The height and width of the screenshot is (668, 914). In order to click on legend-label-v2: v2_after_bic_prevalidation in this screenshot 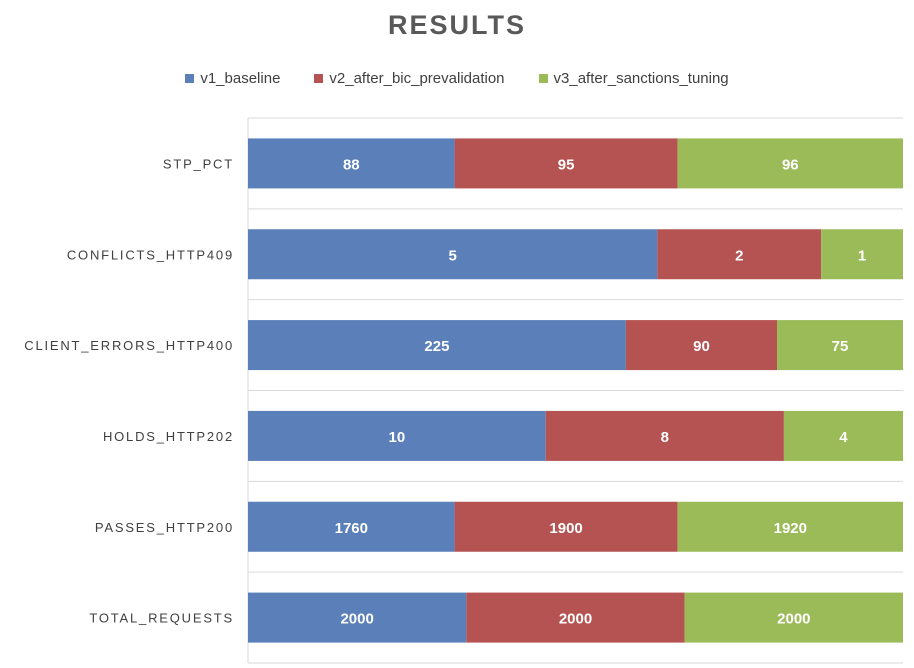, I will do `click(417, 78)`.